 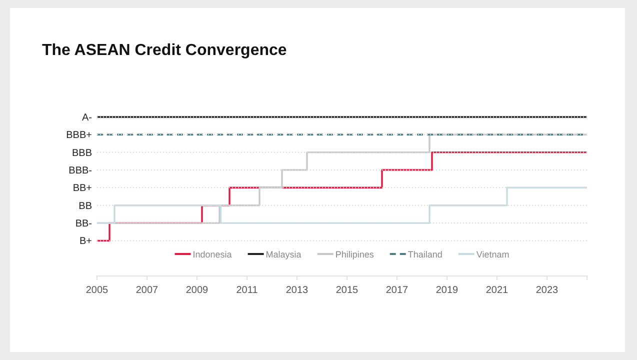 What do you see at coordinates (97, 290) in the screenshot?
I see `x-tick-label: 2005` at bounding box center [97, 290].